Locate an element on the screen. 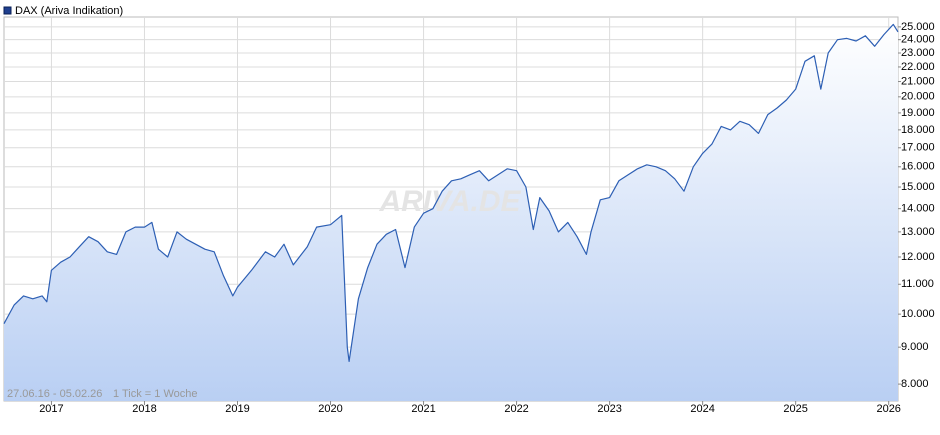 The image size is (940, 435). y-tick-label: 21.000 is located at coordinates (918, 81).